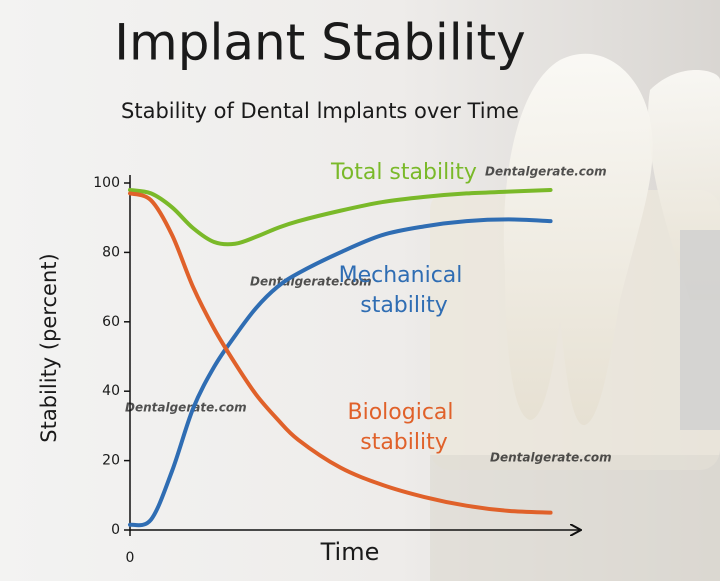 The height and width of the screenshot is (581, 720). I want to click on chart-subtitle: Stability of Dental lmplants over Time, so click(320, 111).